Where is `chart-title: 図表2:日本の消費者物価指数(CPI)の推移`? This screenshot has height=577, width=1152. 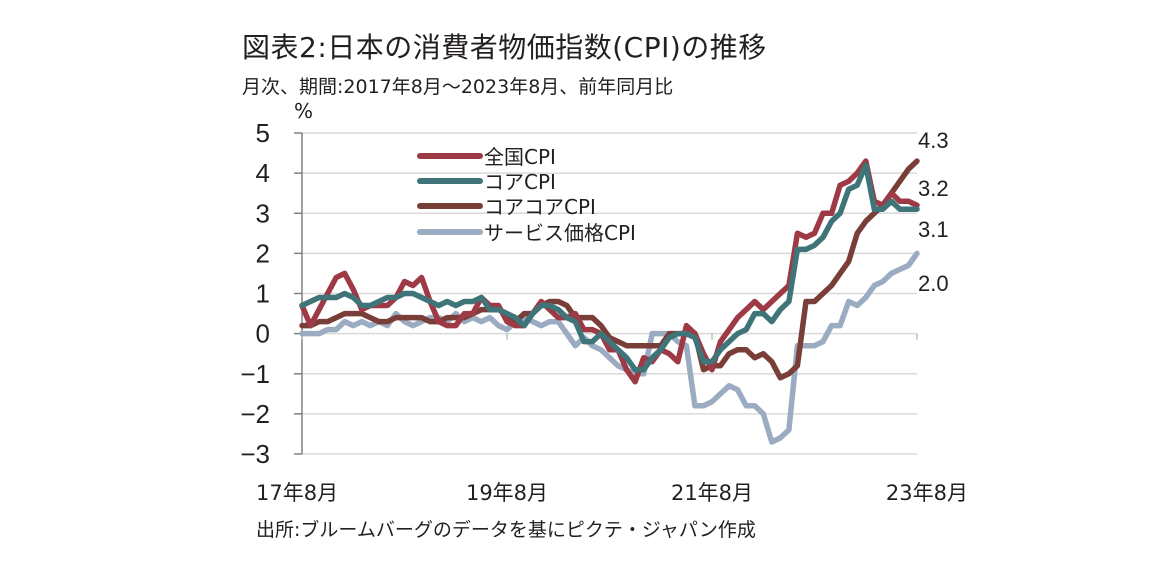
chart-title: 図表2:日本の消費者物価指数(CPI)の推移 is located at coordinates (504, 47).